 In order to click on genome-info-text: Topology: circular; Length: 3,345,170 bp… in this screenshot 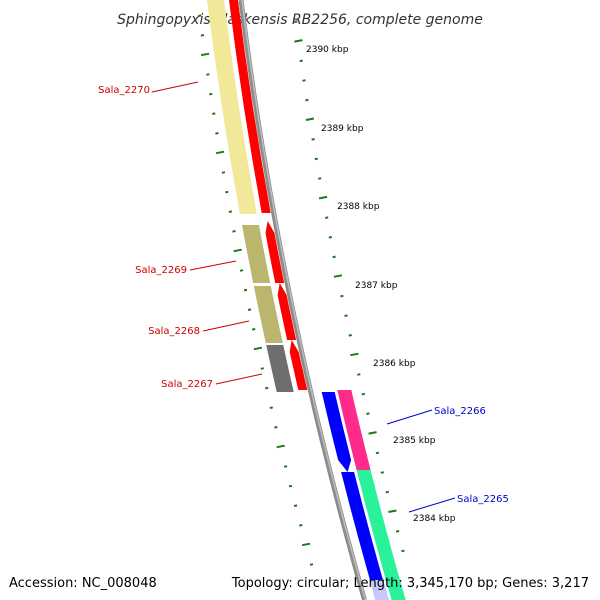, I will do `click(410, 583)`.